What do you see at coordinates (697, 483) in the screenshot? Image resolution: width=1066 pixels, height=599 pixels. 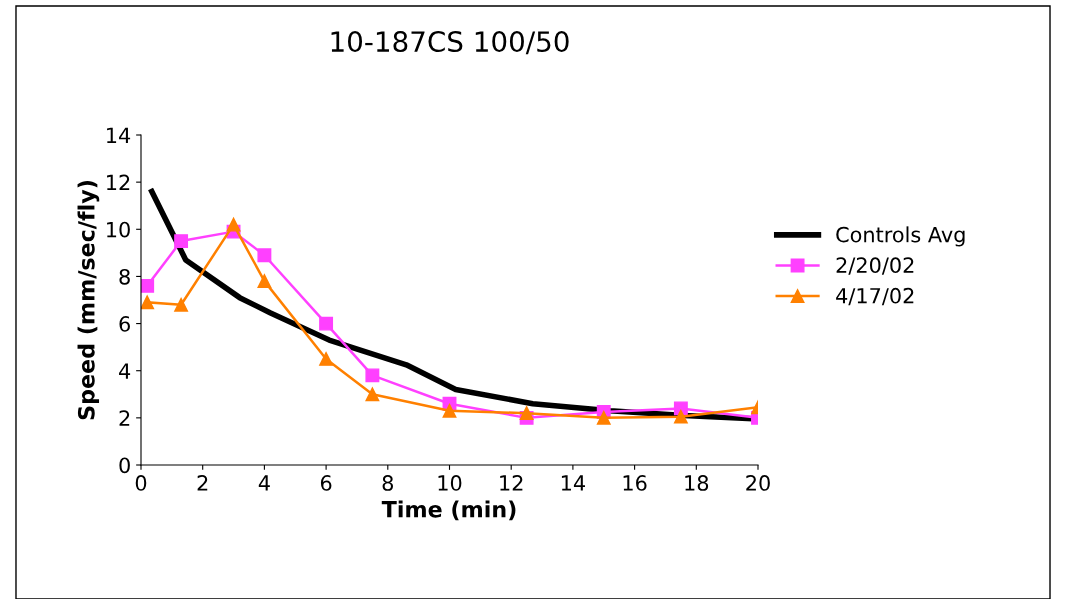 I see `x-tick-label: 18` at bounding box center [697, 483].